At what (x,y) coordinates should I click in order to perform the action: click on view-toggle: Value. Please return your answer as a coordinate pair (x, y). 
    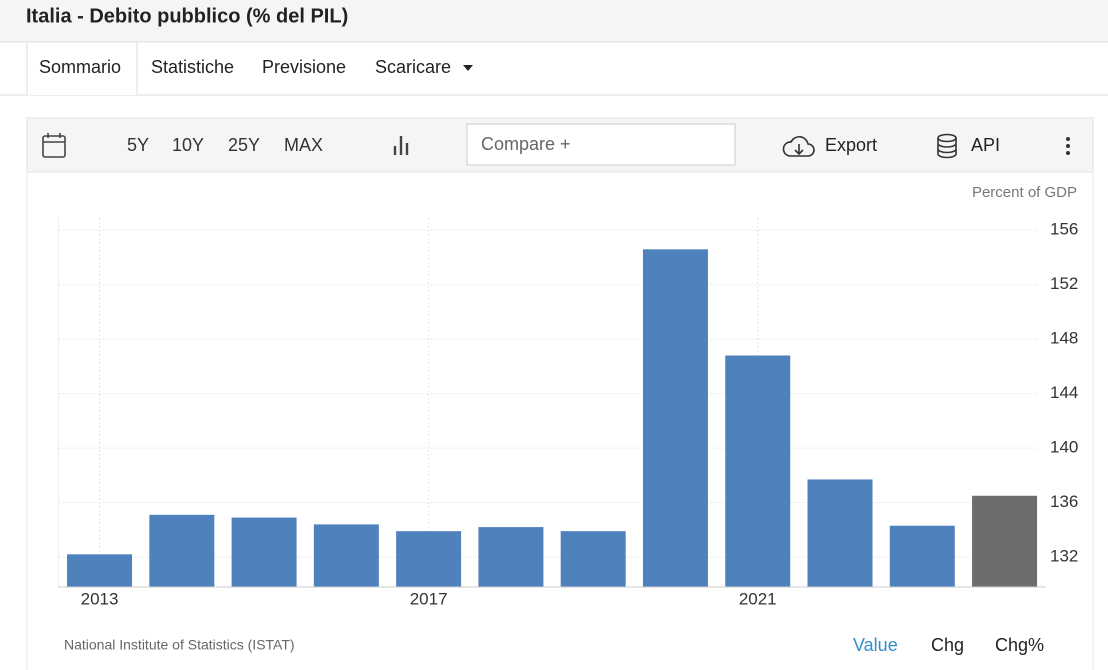
    Looking at the image, I should click on (875, 645).